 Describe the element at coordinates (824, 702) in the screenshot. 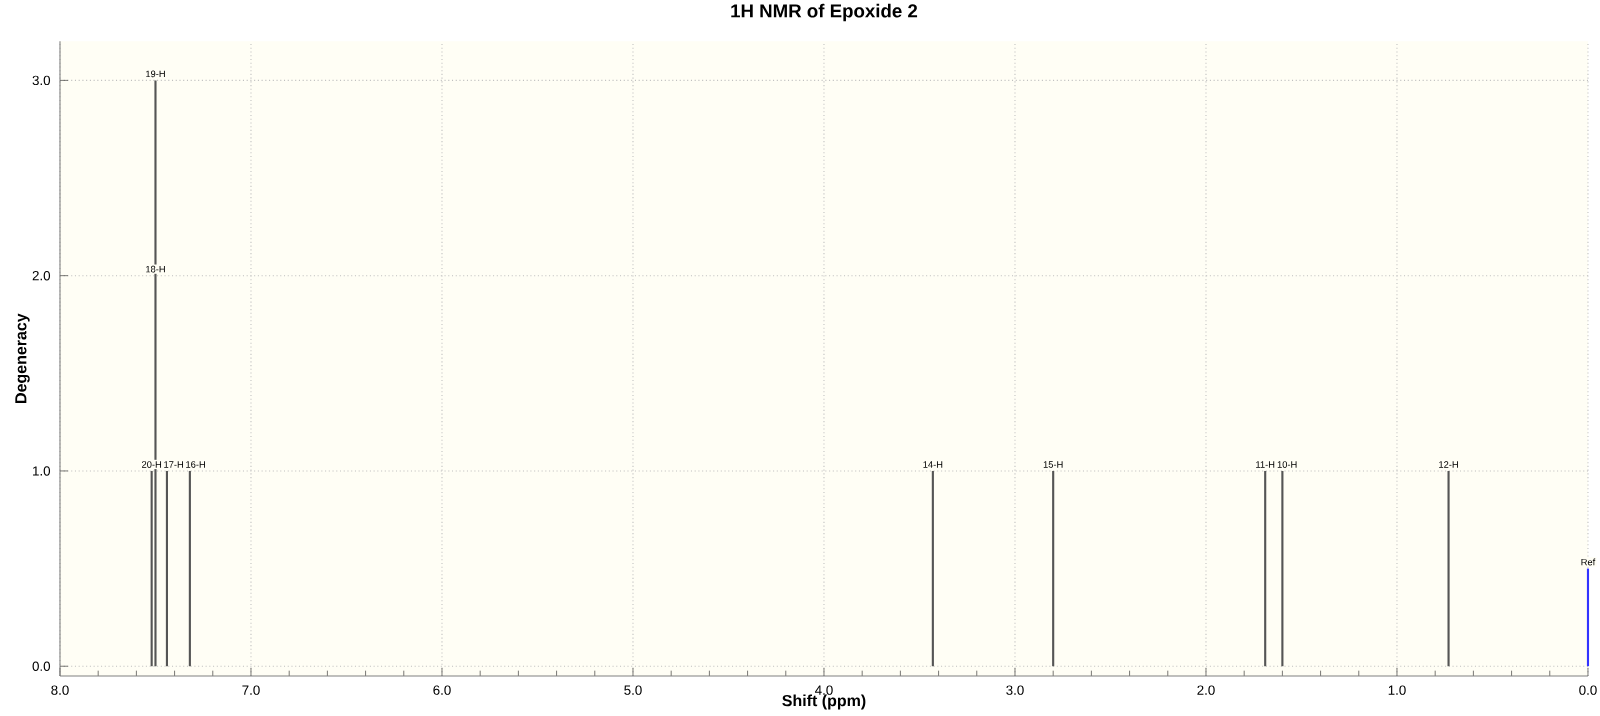

I see `x-axis-title: Shift (ppm)` at that location.